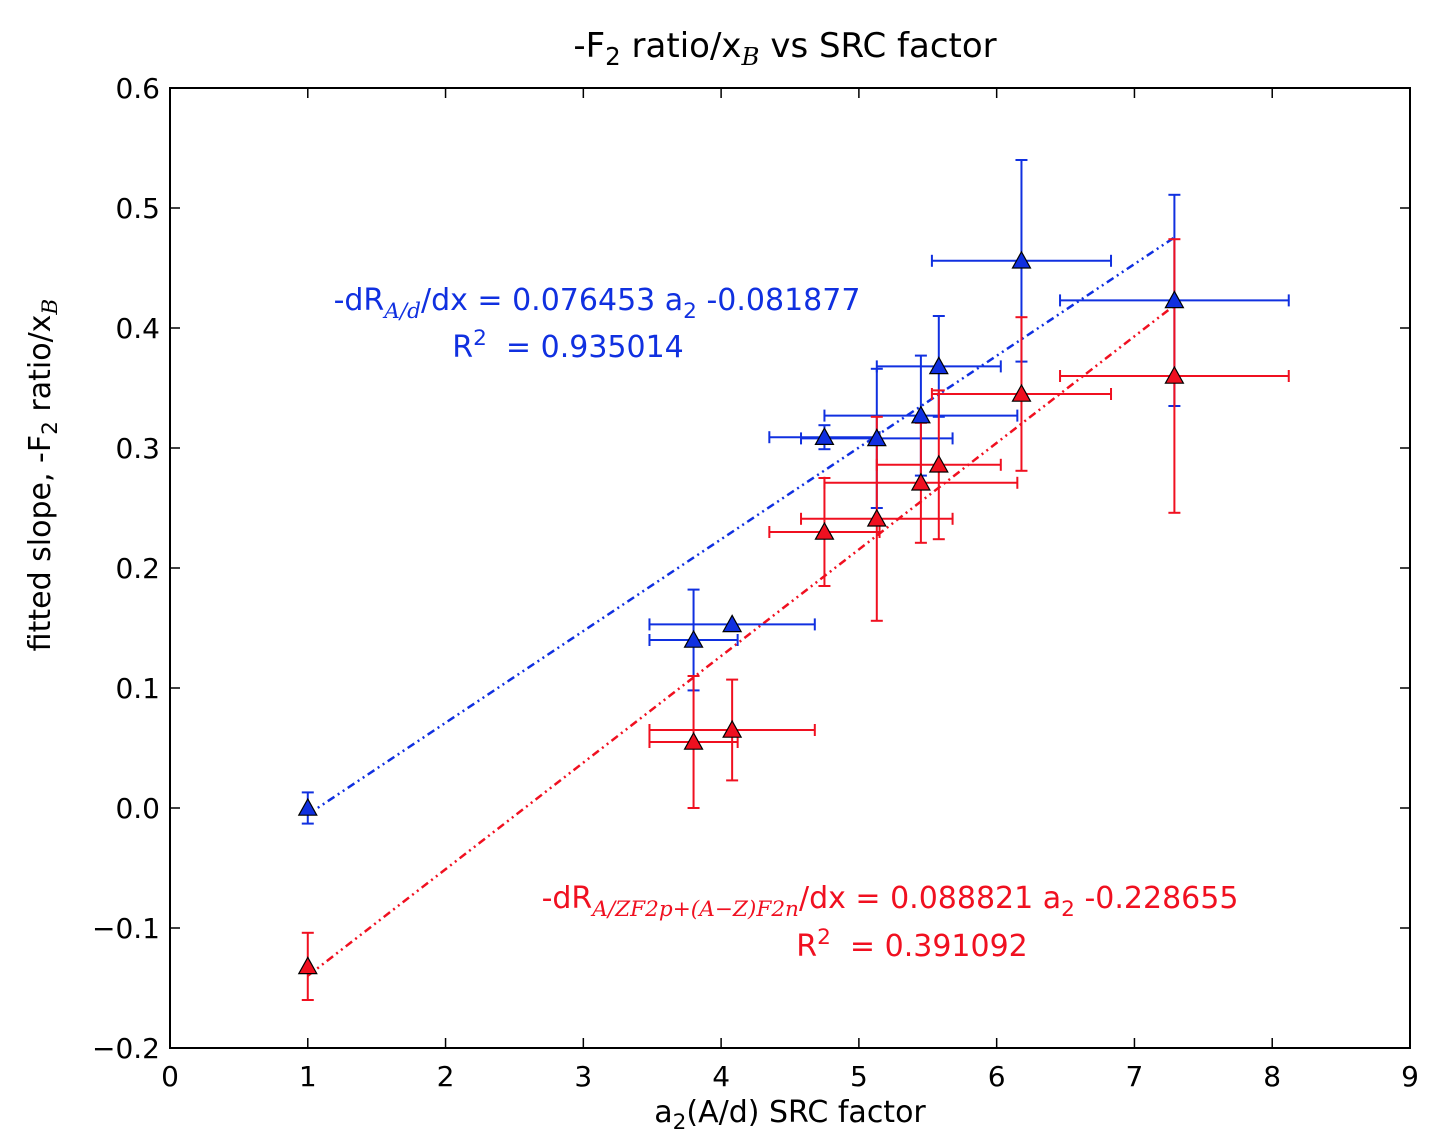 This screenshot has width=1438, height=1148. I want to click on red-r-squared: R2 = 0.391092, so click(912, 944).